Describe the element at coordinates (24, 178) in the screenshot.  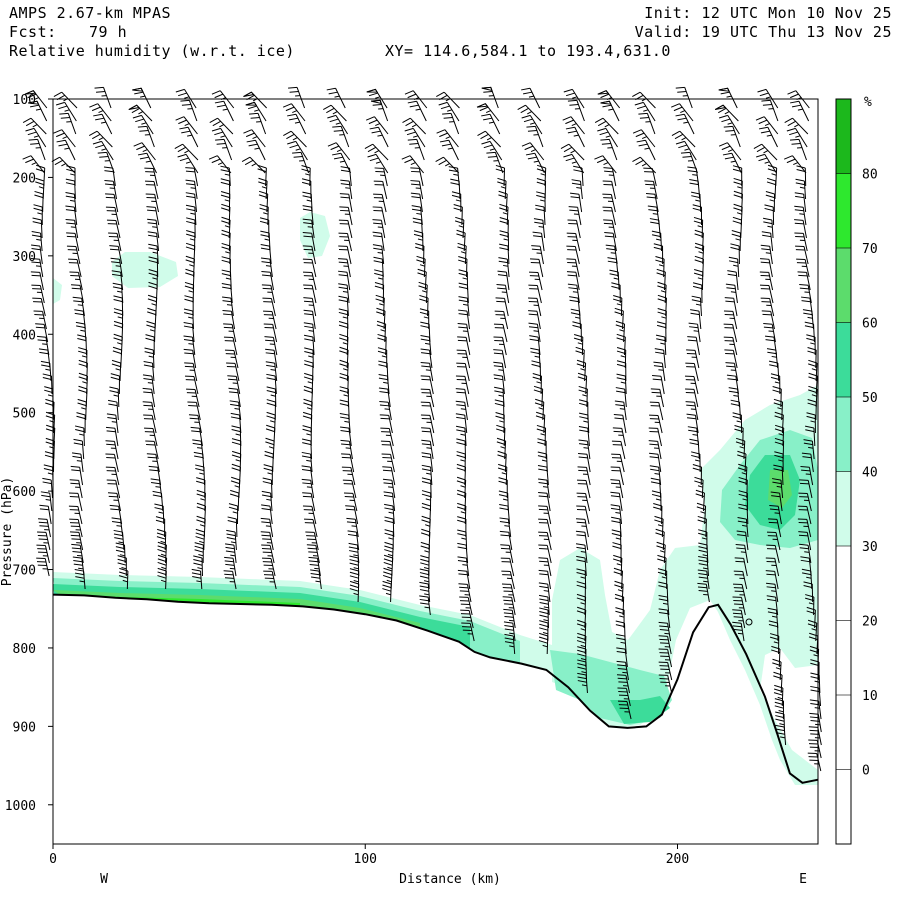
I see `y-tick-label: 200` at that location.